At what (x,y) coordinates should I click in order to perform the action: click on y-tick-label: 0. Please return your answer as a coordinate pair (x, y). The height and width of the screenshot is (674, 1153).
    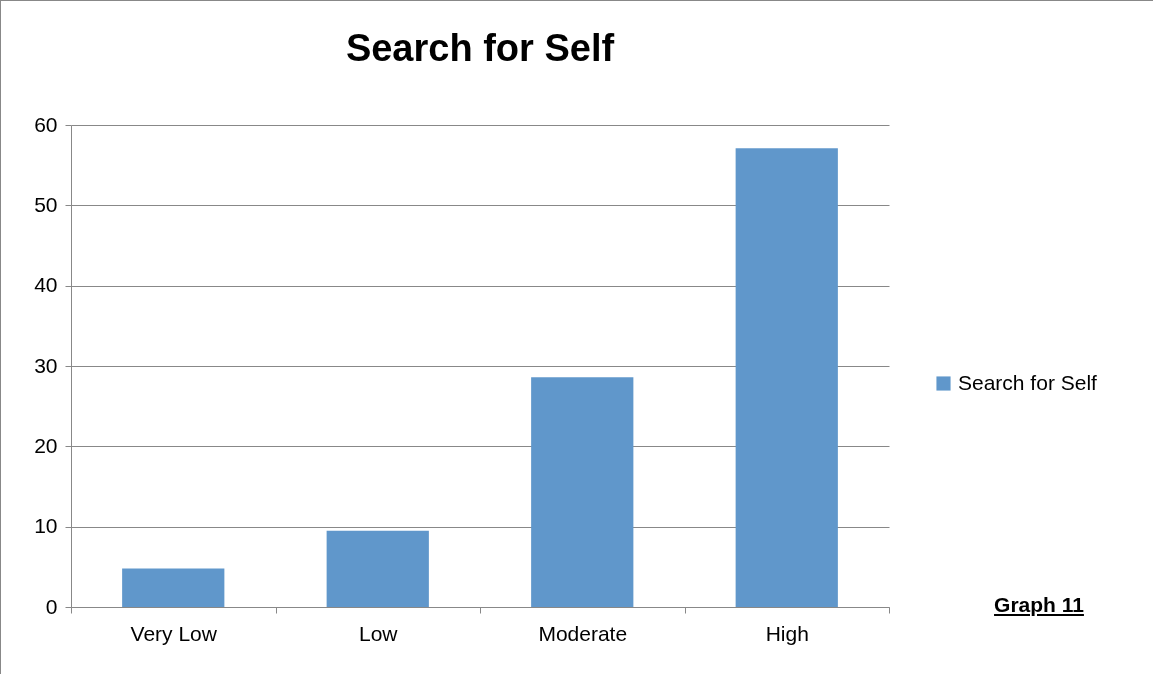
    Looking at the image, I should click on (51, 606).